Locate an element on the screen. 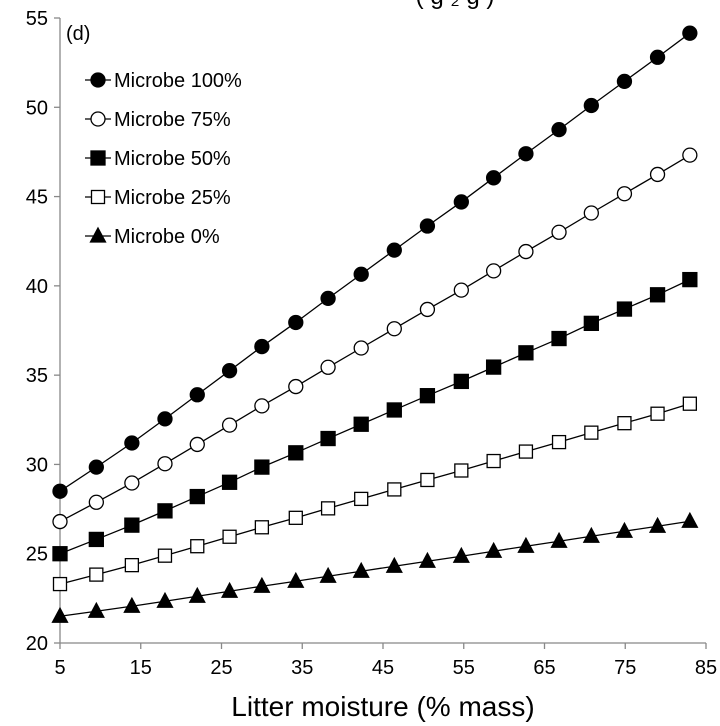 This screenshot has width=720, height=726. legend-label: Microbe 100% is located at coordinates (178, 81).